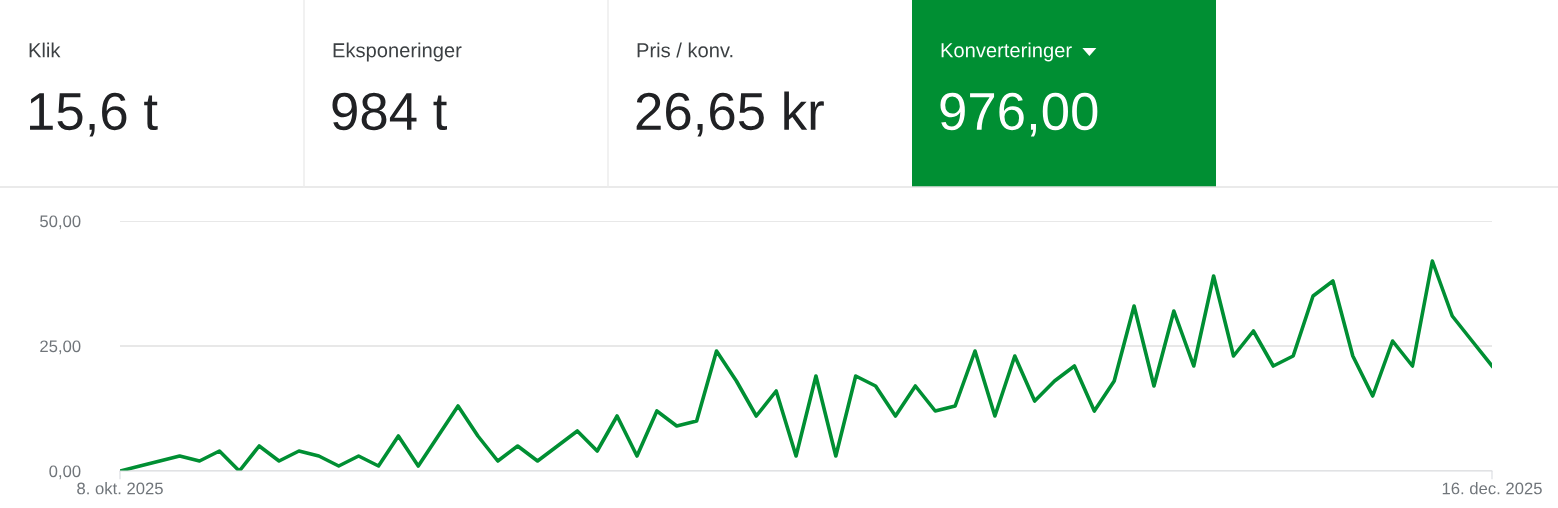  I want to click on text: 26,65 kr, so click(730, 114).